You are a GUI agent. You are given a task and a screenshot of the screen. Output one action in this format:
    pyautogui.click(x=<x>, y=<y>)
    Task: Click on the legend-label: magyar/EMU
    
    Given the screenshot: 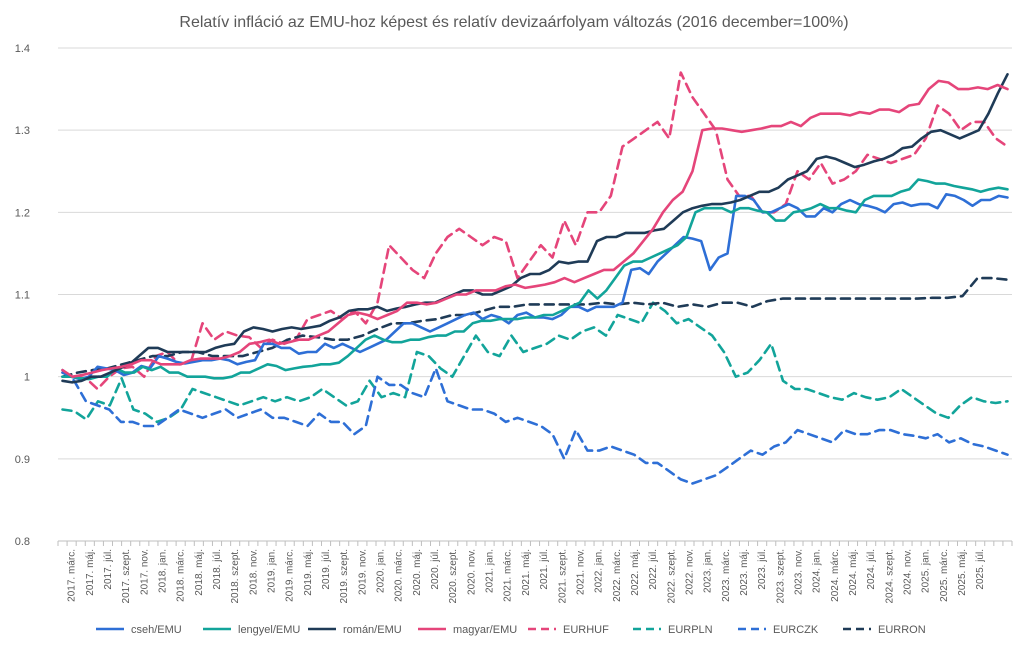 What is the action you would take?
    pyautogui.click(x=485, y=630)
    